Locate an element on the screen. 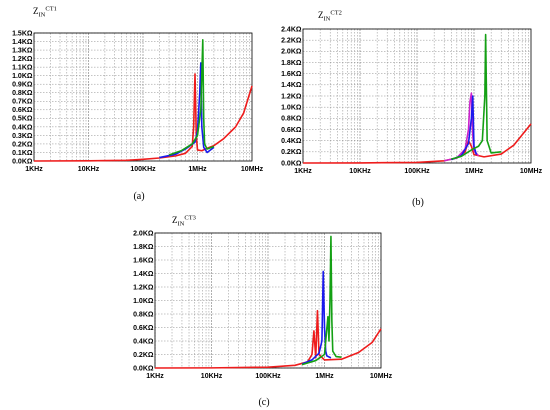  y-tick-label: 2.2KΩ is located at coordinates (291, 41).